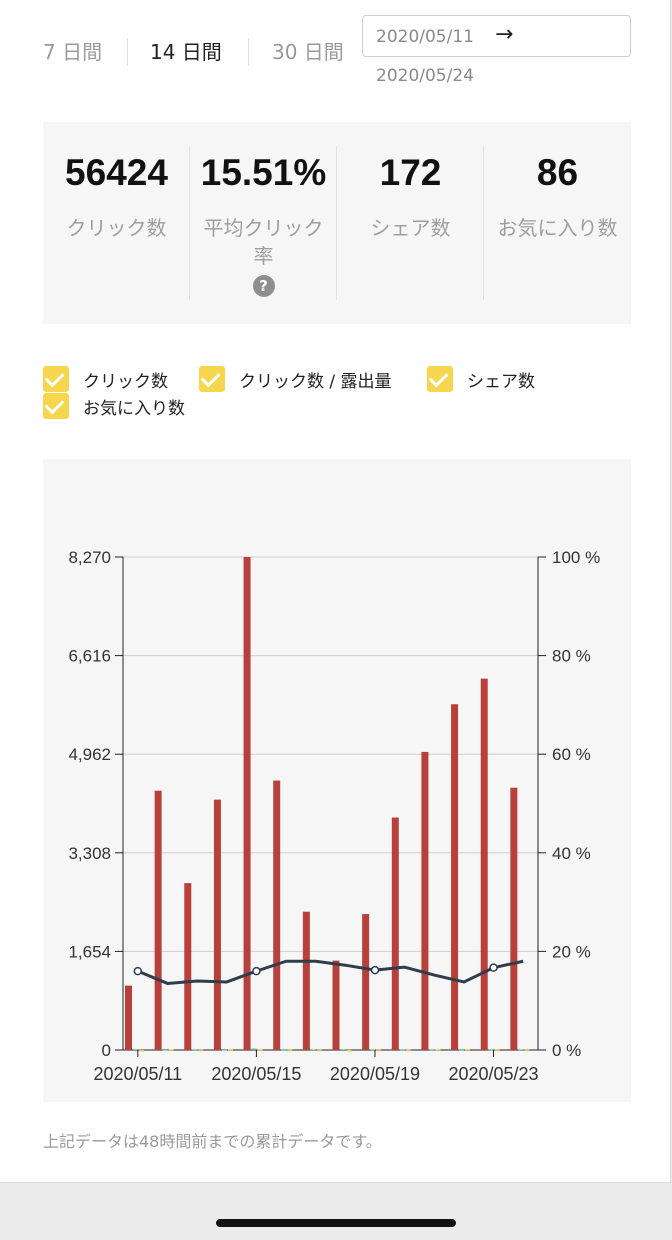  I want to click on legend-label: クリック数, so click(125, 381).